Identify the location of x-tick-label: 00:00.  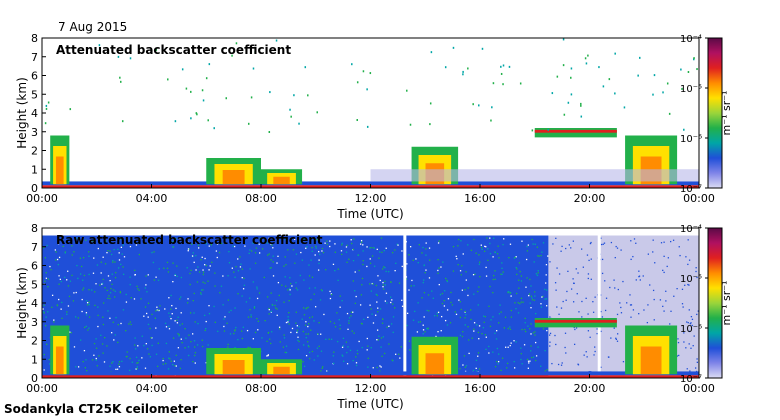
(42, 388).